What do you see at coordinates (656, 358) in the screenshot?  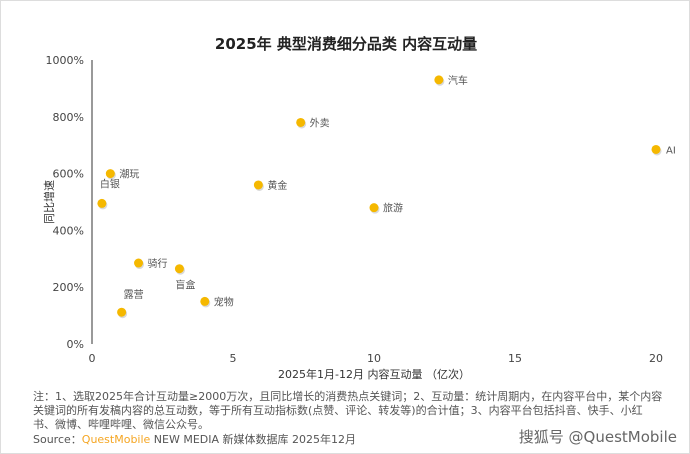 I see `x-tick-label: 20` at bounding box center [656, 358].